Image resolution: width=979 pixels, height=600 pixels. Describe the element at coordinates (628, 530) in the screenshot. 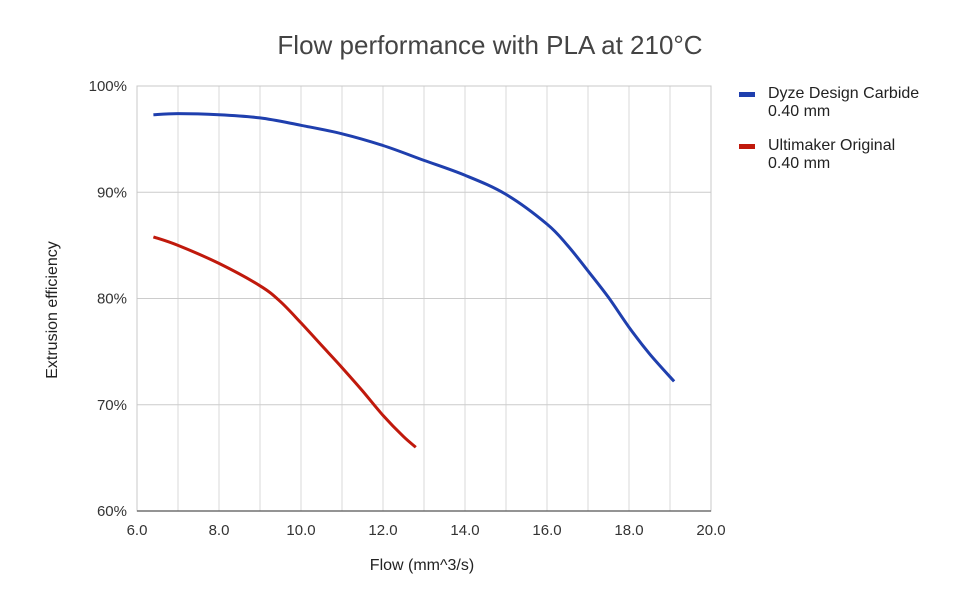

I see `x-tick-label: 18.0` at that location.